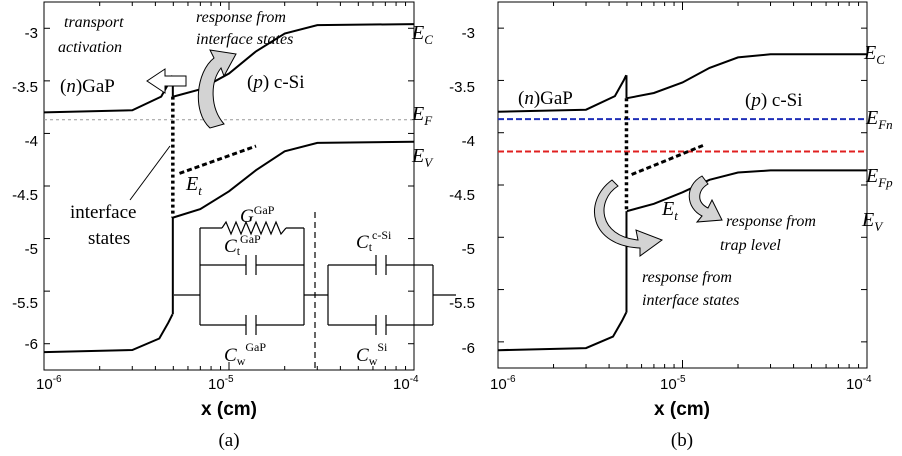 This screenshot has height=456, width=902. Describe the element at coordinates (90, 47) in the screenshot. I see `activation-label: activation` at that location.